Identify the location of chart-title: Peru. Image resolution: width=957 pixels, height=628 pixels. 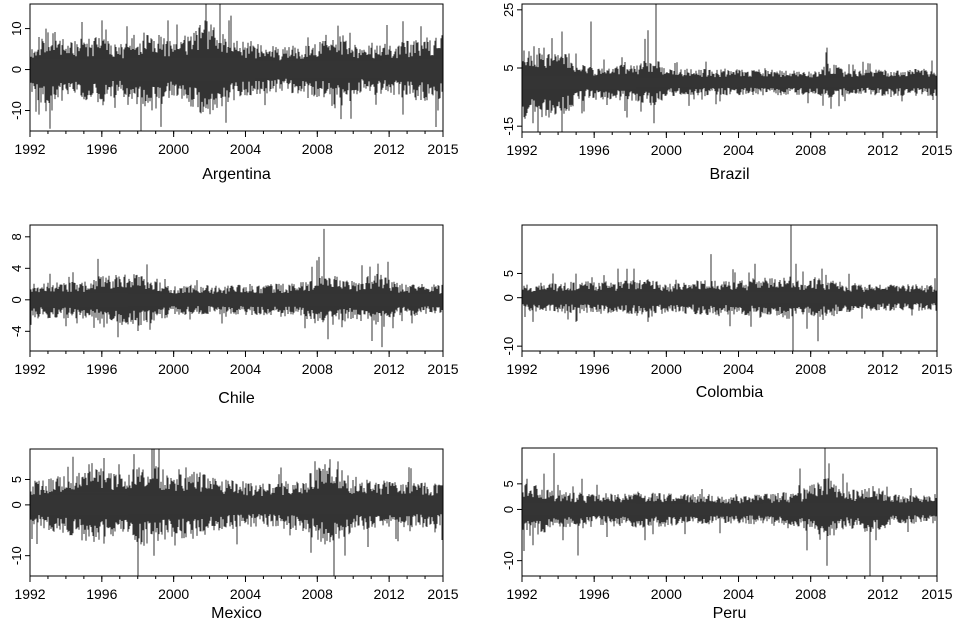
(730, 613).